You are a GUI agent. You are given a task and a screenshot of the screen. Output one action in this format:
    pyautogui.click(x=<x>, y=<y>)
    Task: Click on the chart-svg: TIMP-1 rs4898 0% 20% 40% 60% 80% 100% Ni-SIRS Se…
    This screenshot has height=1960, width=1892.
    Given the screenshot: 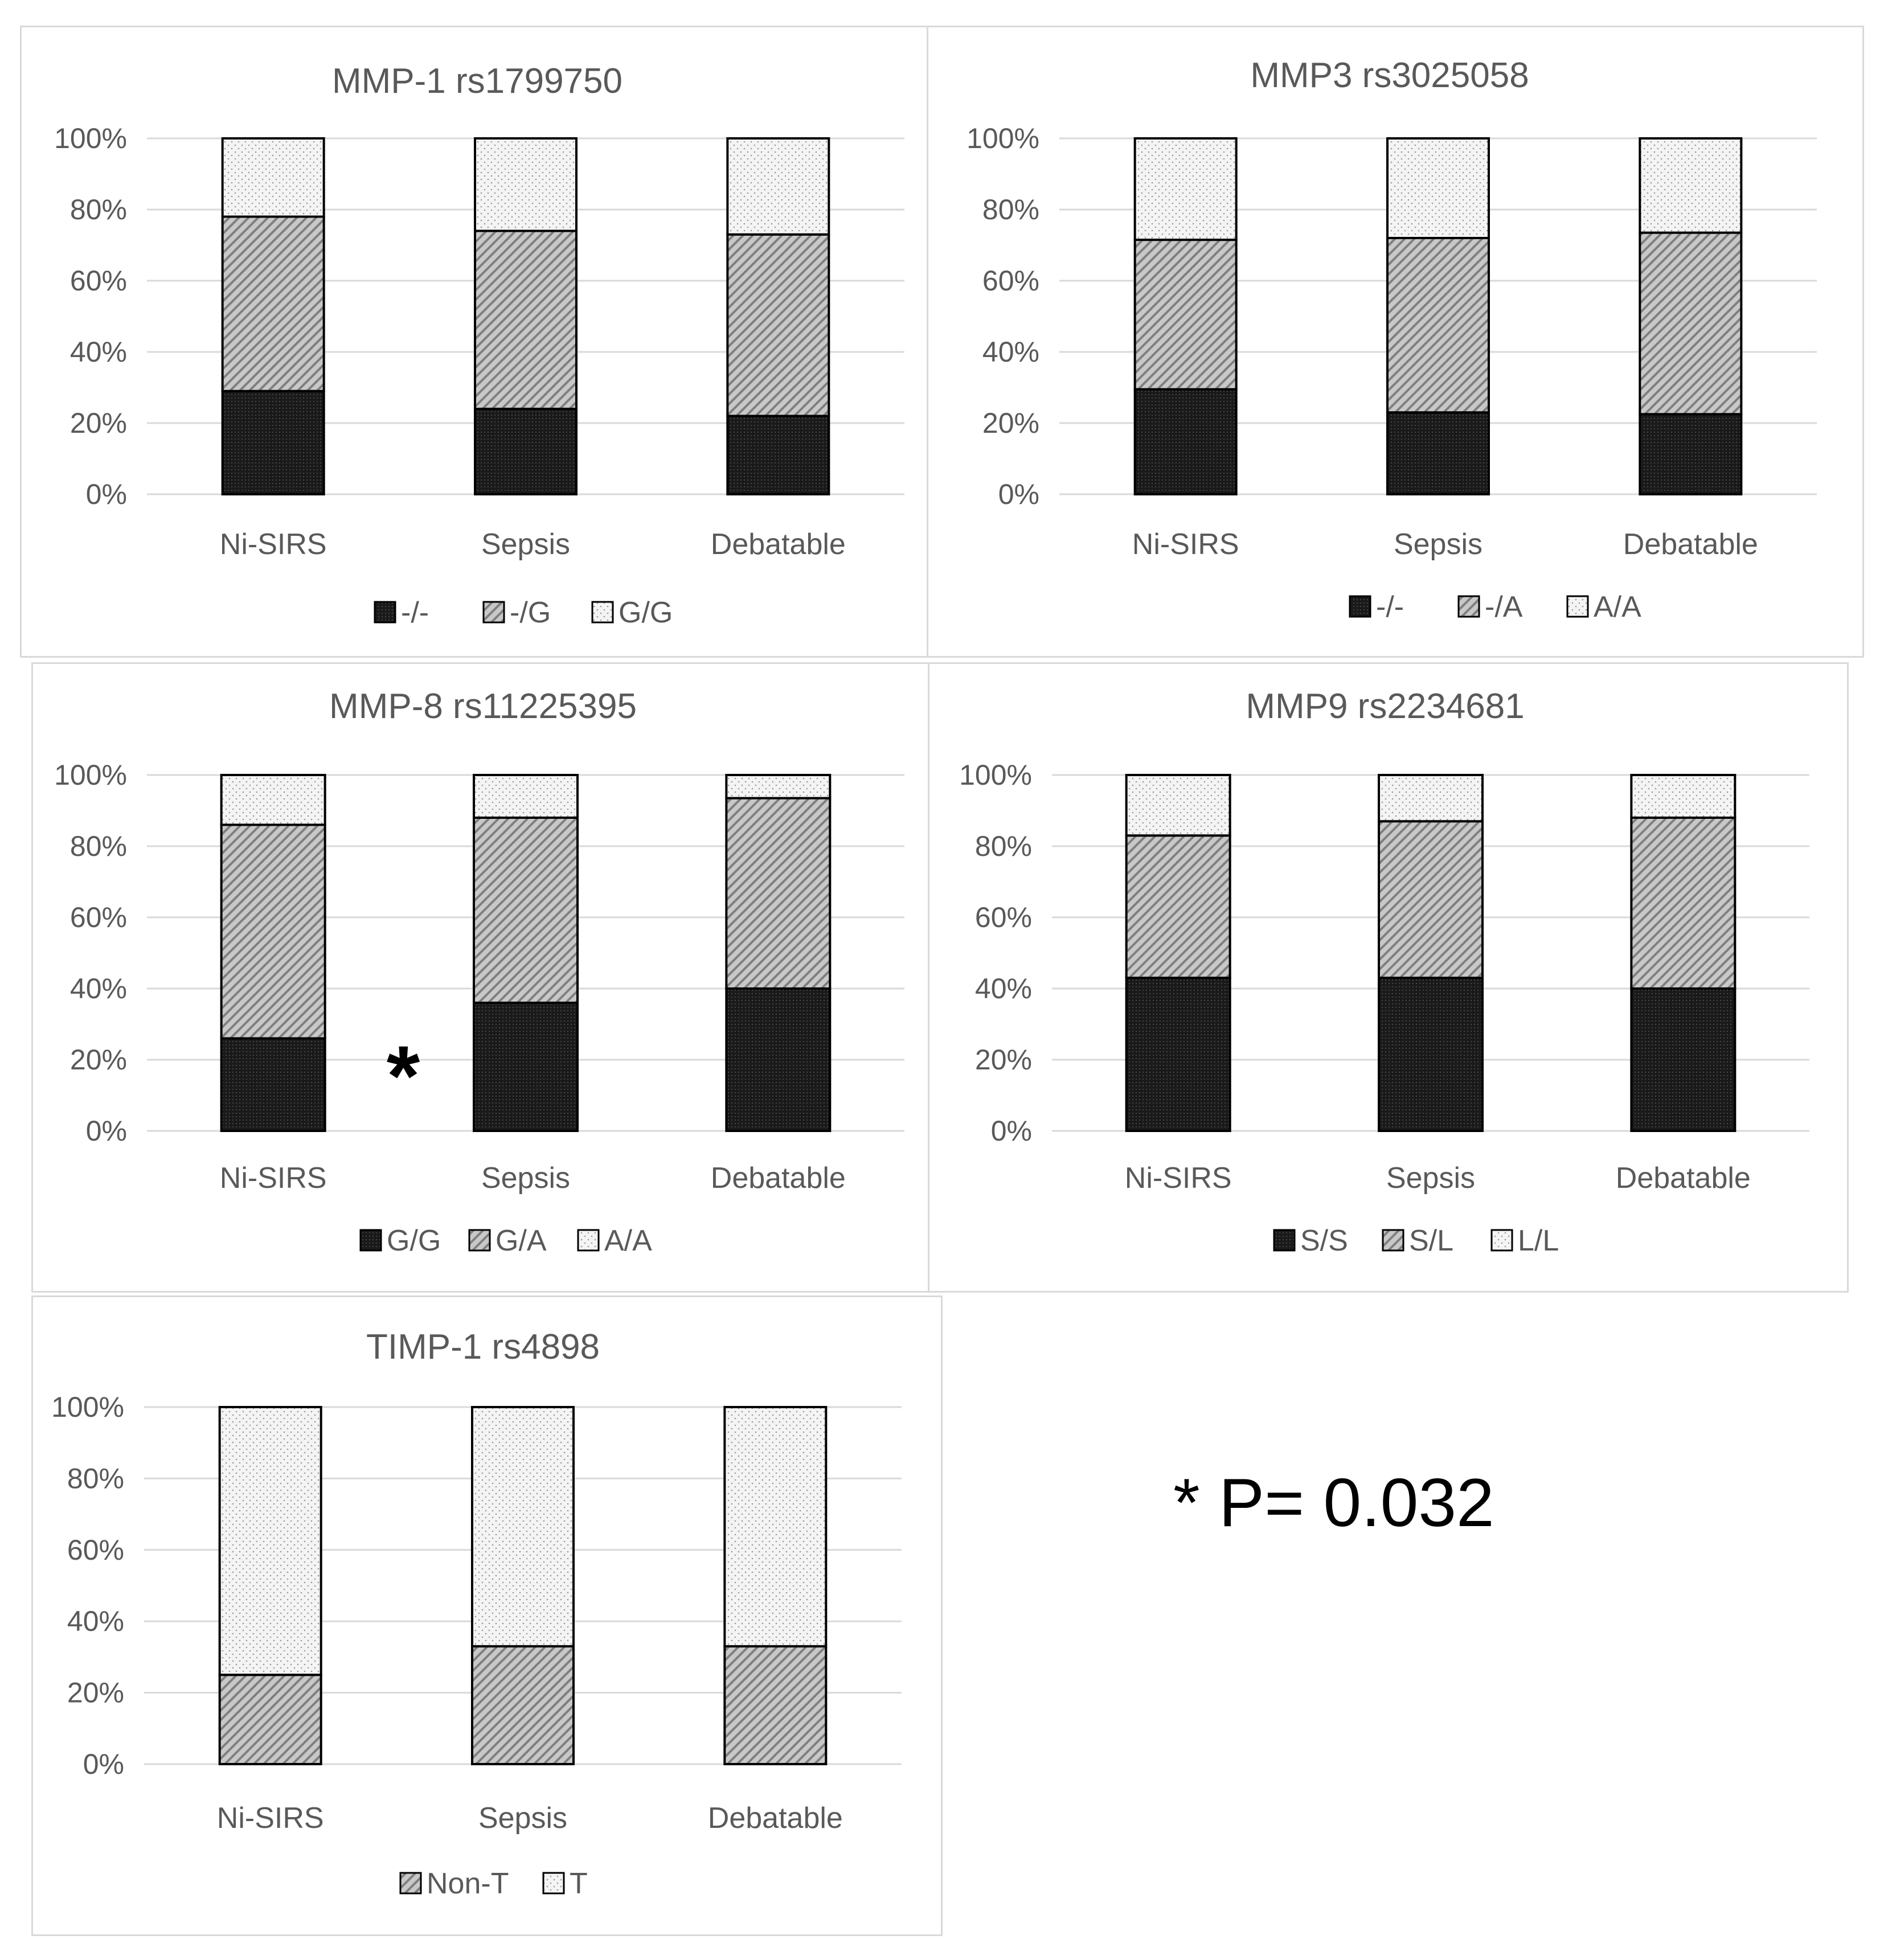 What is the action you would take?
    pyautogui.click(x=477, y=1613)
    